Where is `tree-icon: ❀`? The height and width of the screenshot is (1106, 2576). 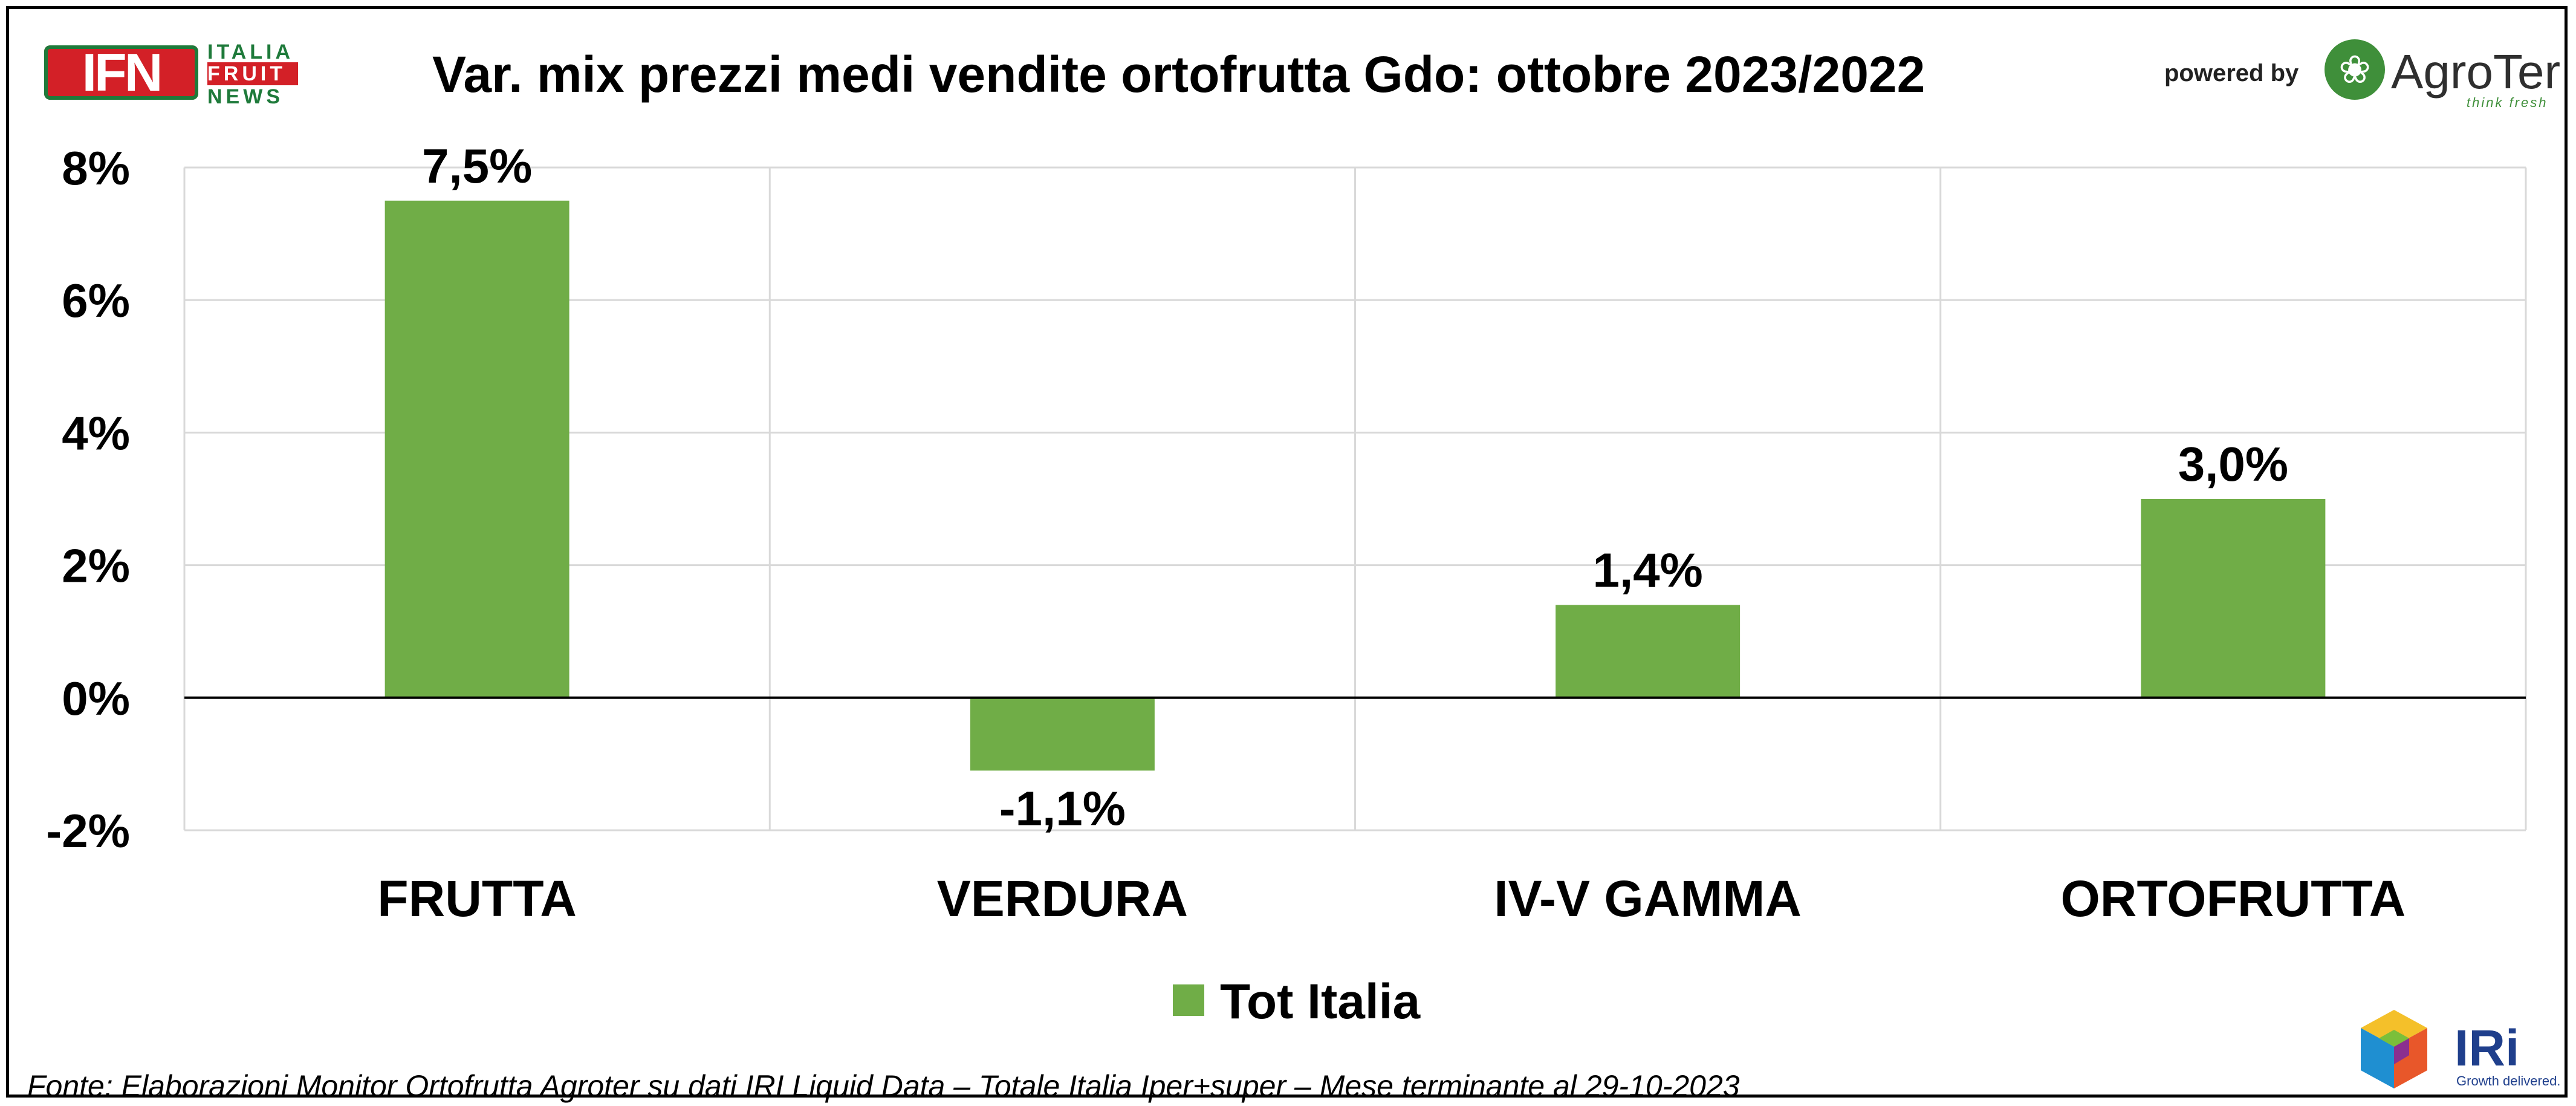 tree-icon: ❀ is located at coordinates (2355, 69).